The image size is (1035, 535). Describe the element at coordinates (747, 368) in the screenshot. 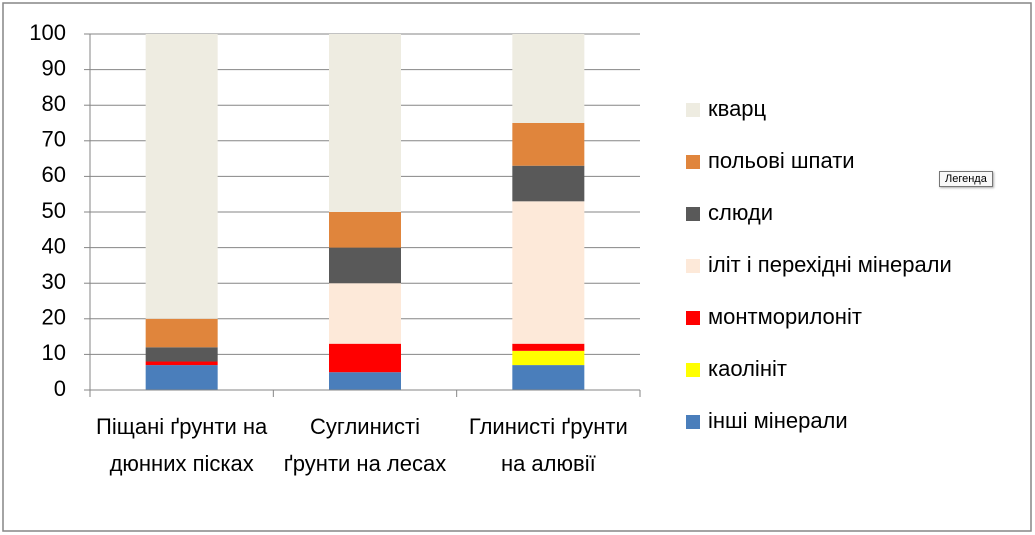

I see `legend-label: каолініт` at that location.